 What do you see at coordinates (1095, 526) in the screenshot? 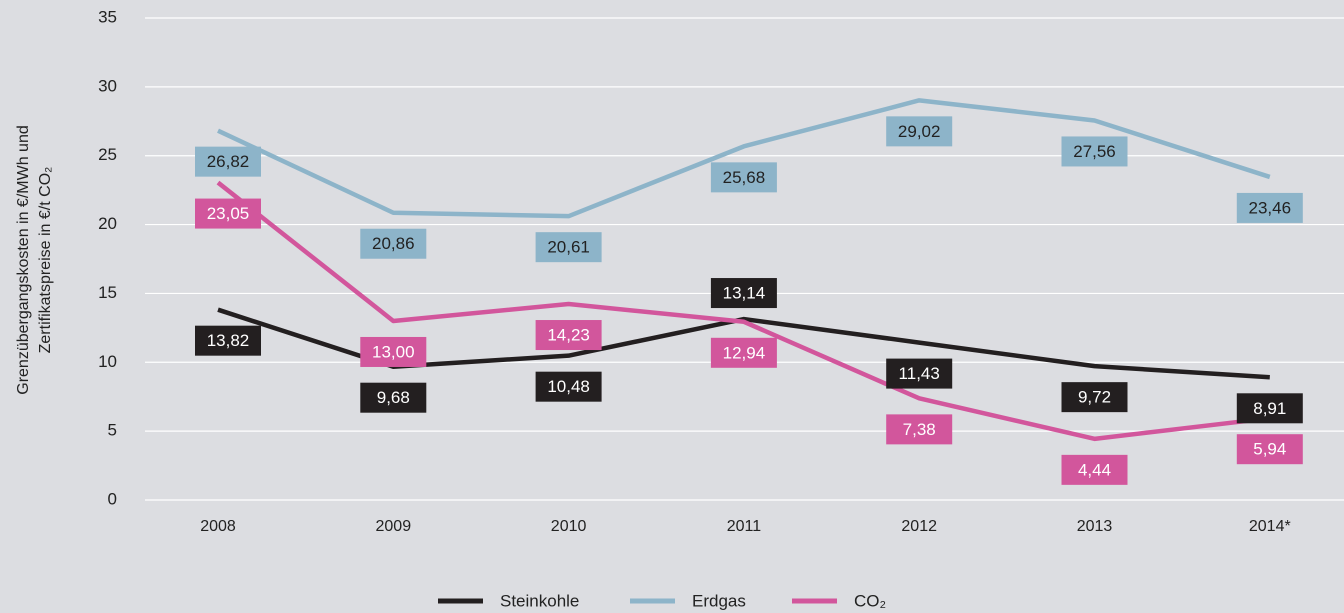
I see `x-tick-label: 2013` at bounding box center [1095, 526].